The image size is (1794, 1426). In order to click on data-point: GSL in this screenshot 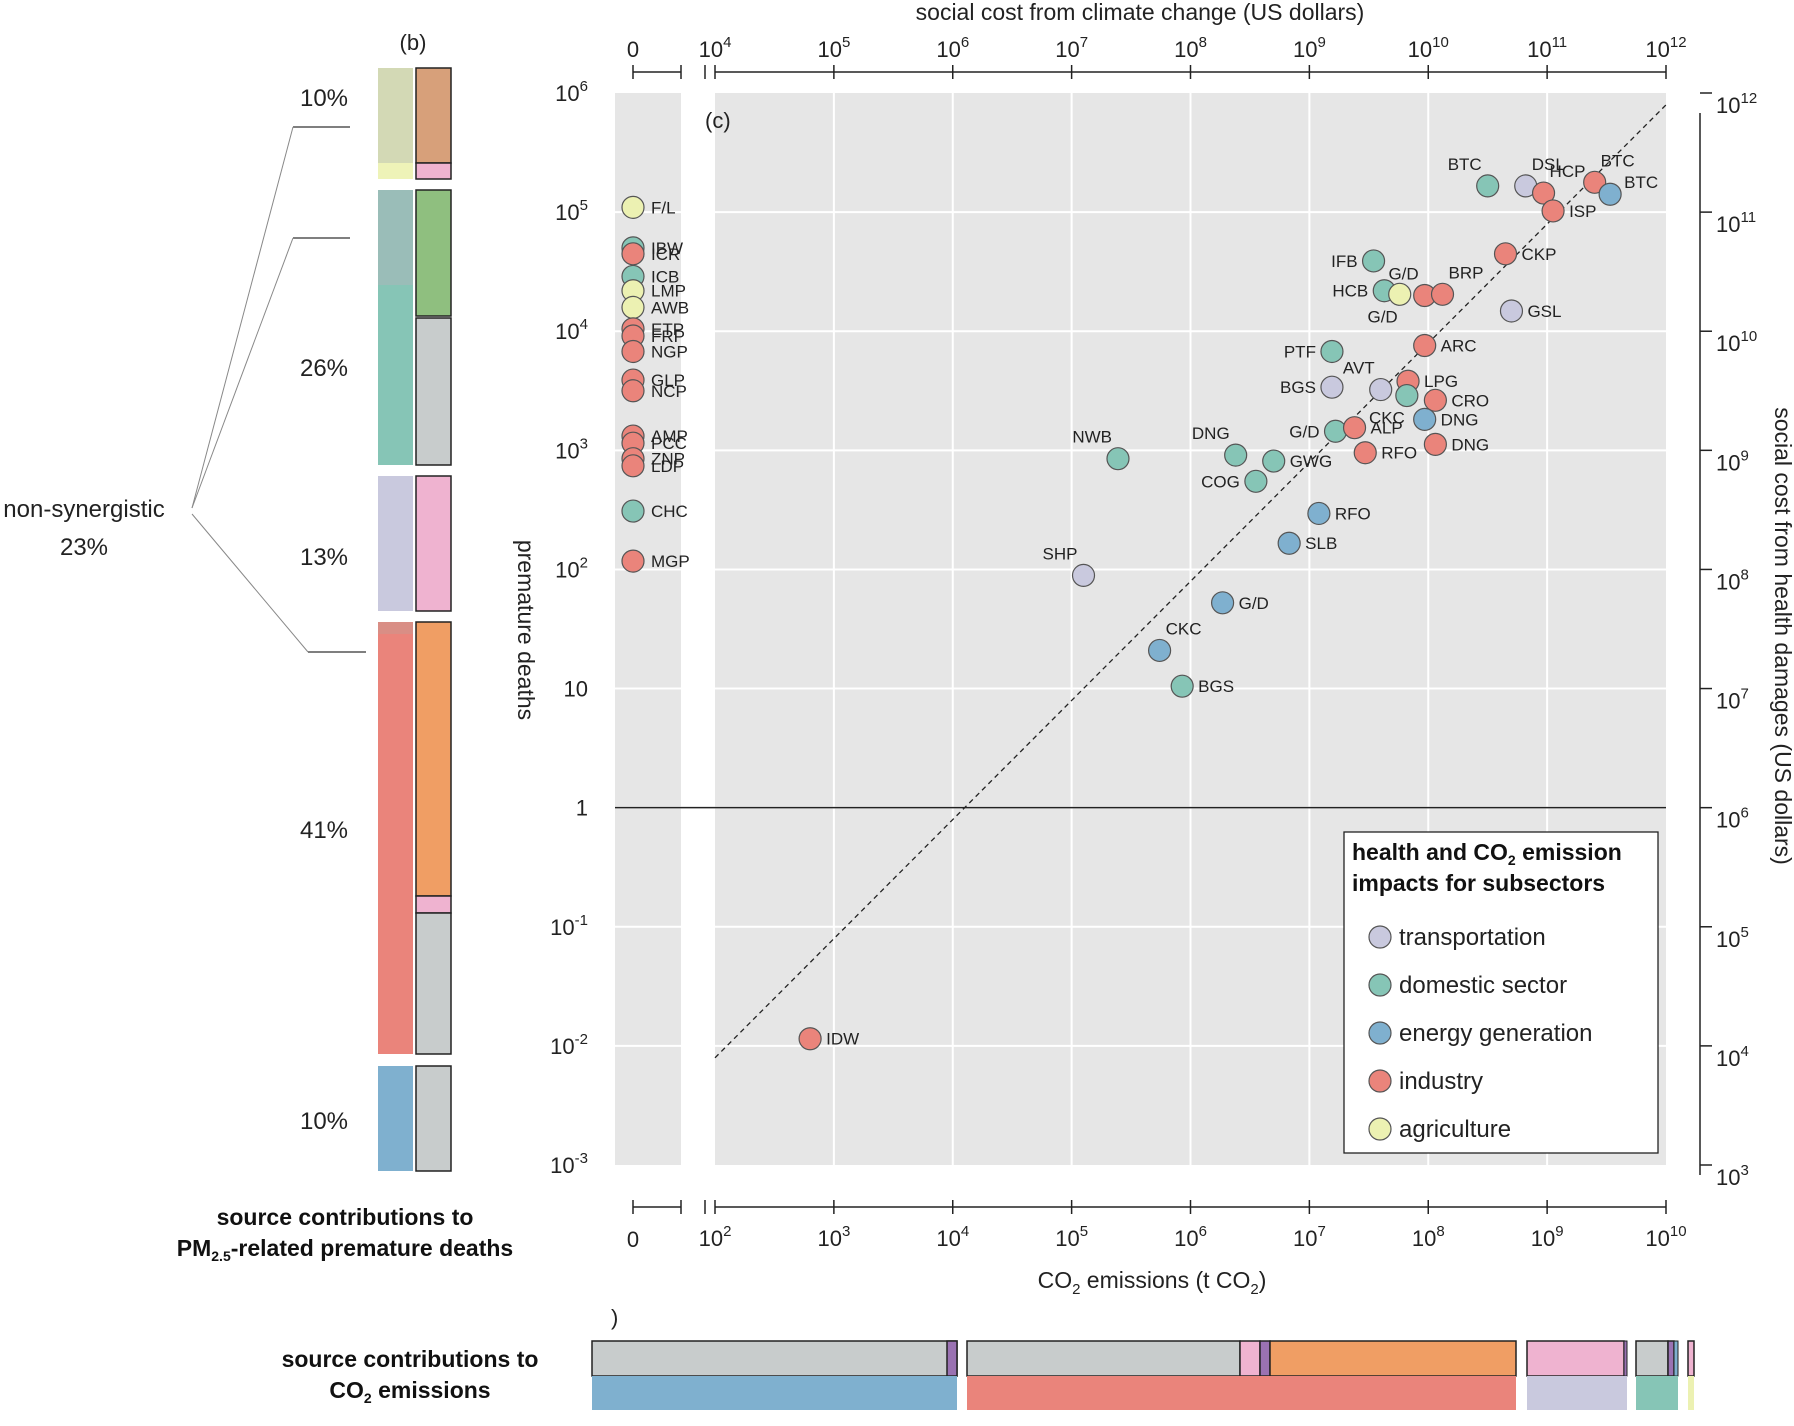, I will do `click(1530, 311)`.